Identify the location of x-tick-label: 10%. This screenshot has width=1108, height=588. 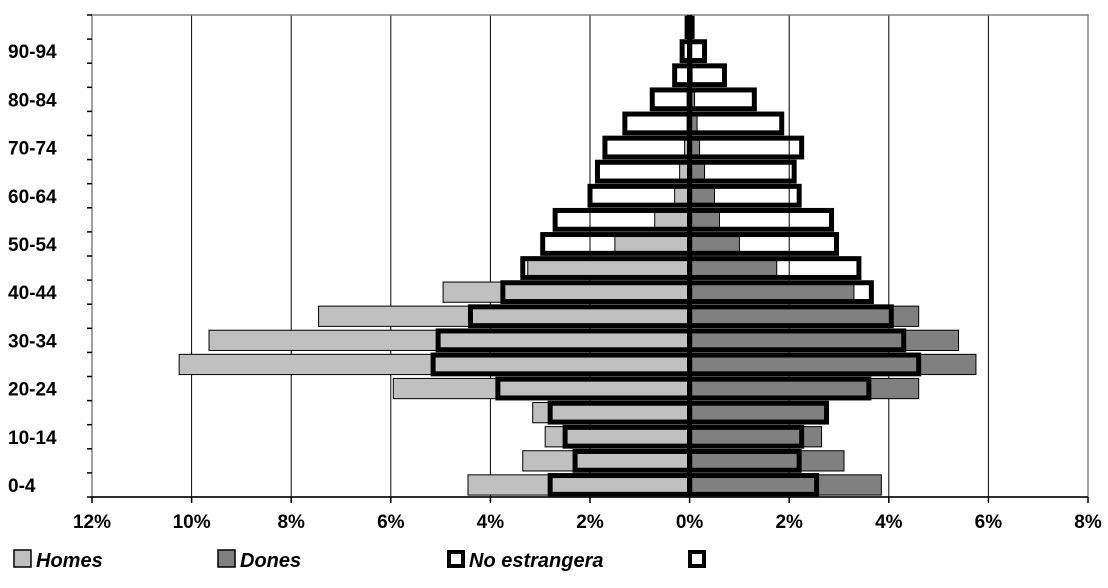
(192, 522).